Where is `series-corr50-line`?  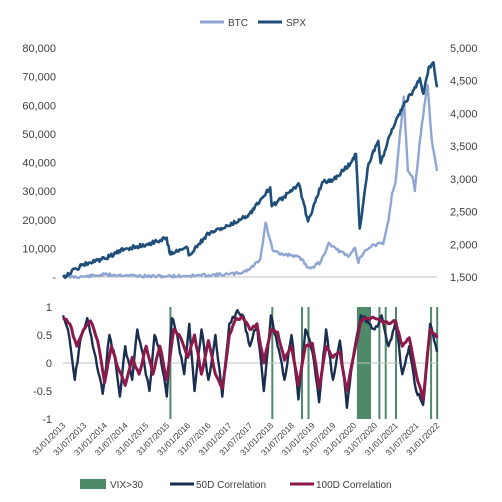 series-corr50-line is located at coordinates (250, 359).